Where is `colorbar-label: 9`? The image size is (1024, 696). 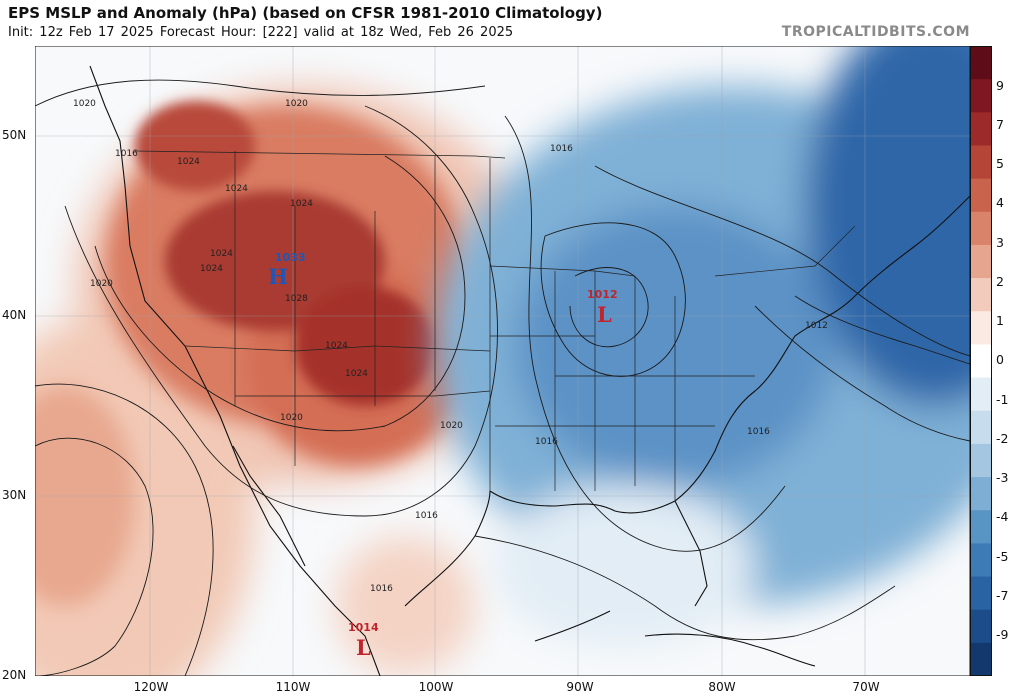 colorbar-label: 9 is located at coordinates (1000, 85).